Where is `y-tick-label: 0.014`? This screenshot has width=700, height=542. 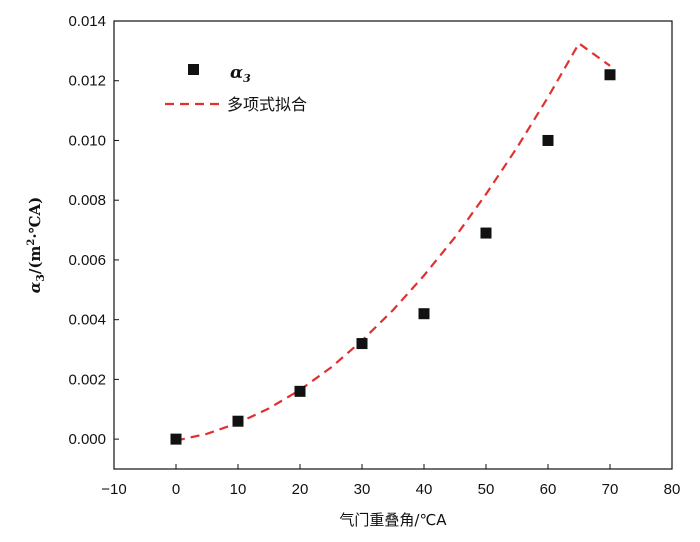 y-tick-label: 0.014 is located at coordinates (87, 21).